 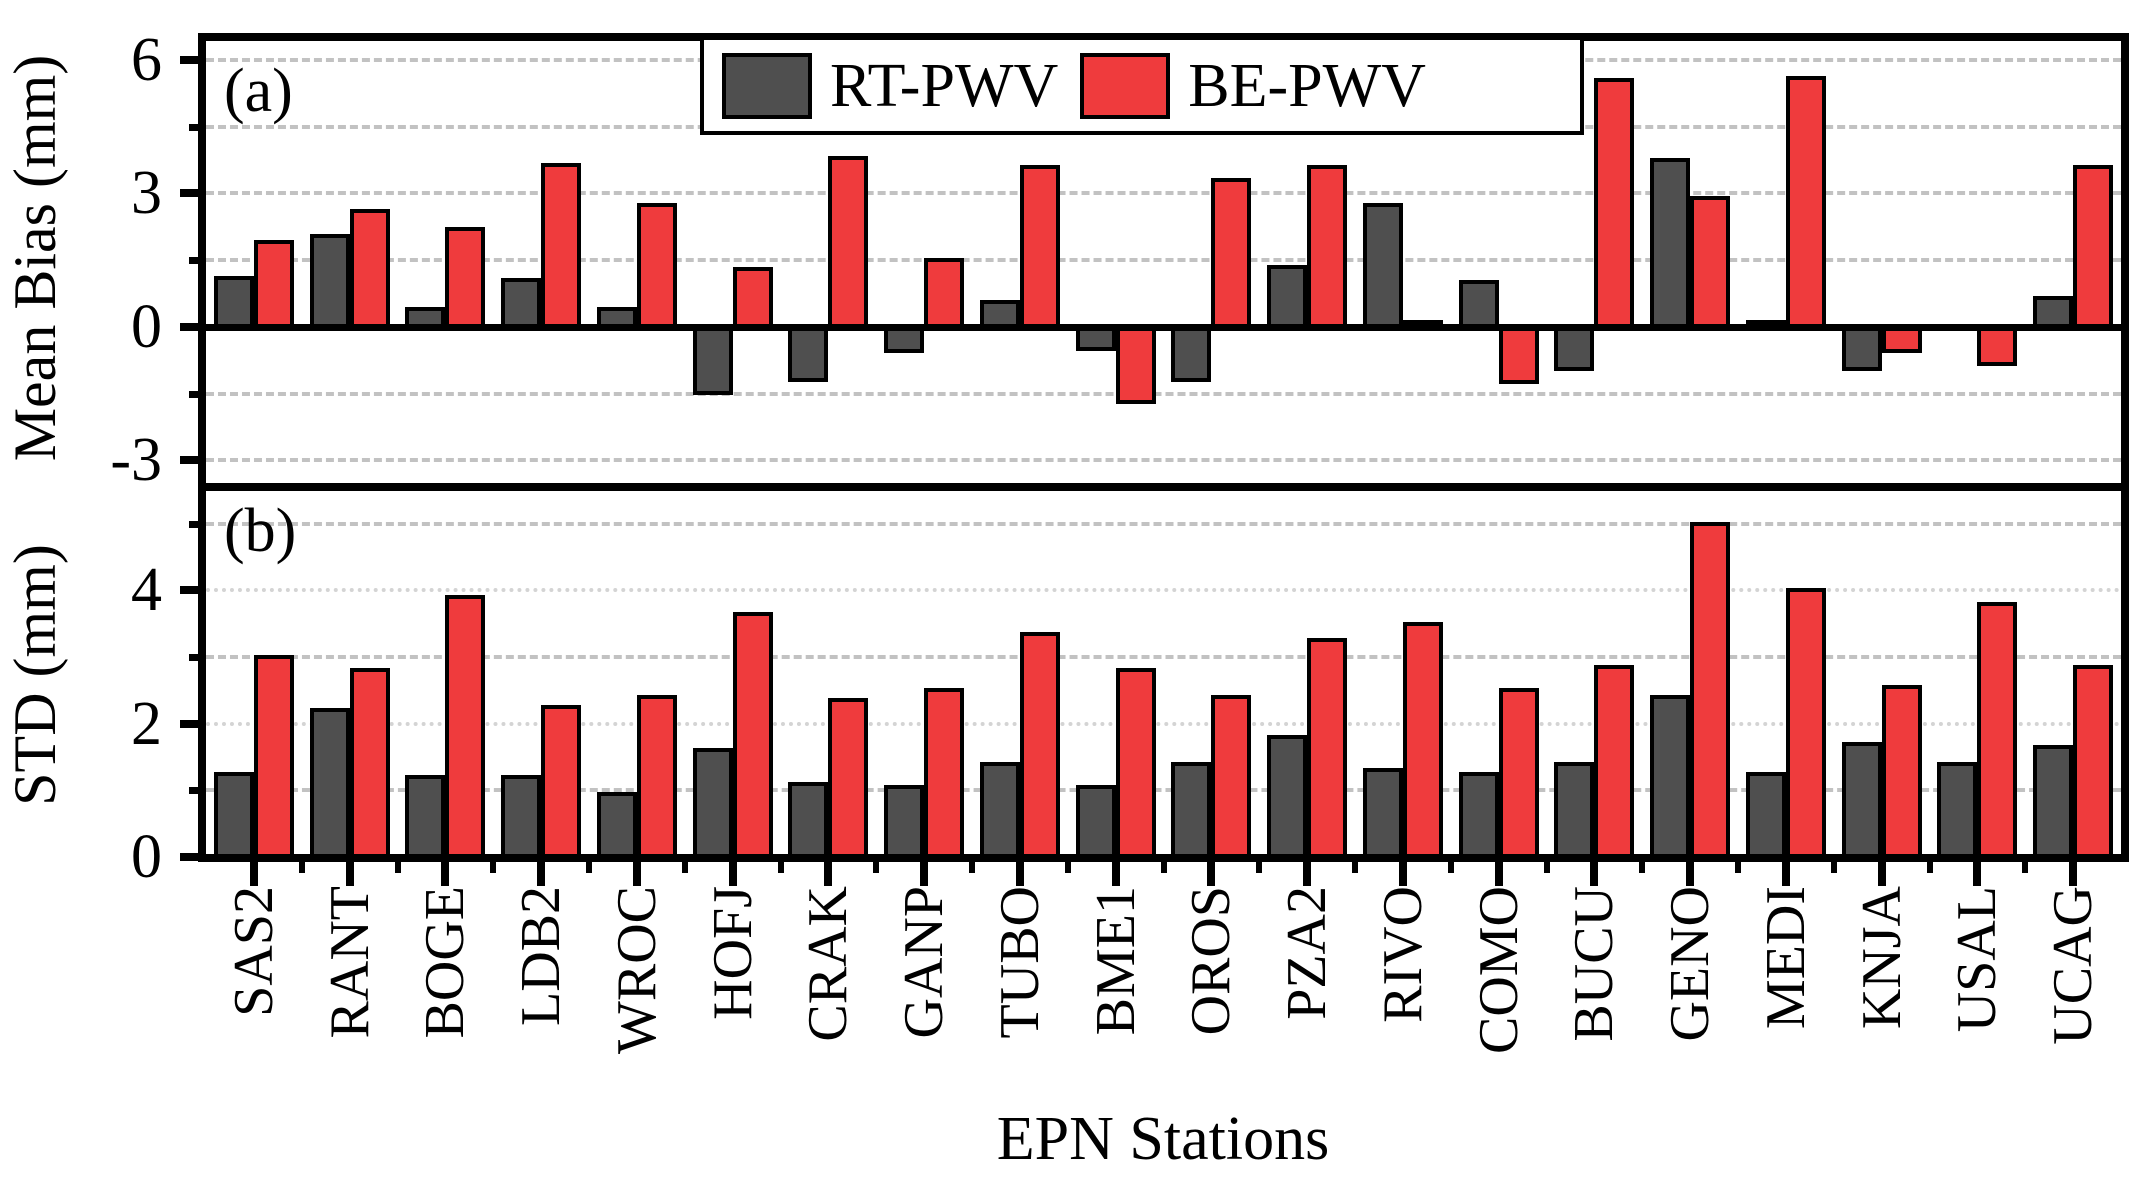 What do you see at coordinates (1594, 964) in the screenshot?
I see `station-label-bucu: BUCU` at bounding box center [1594, 964].